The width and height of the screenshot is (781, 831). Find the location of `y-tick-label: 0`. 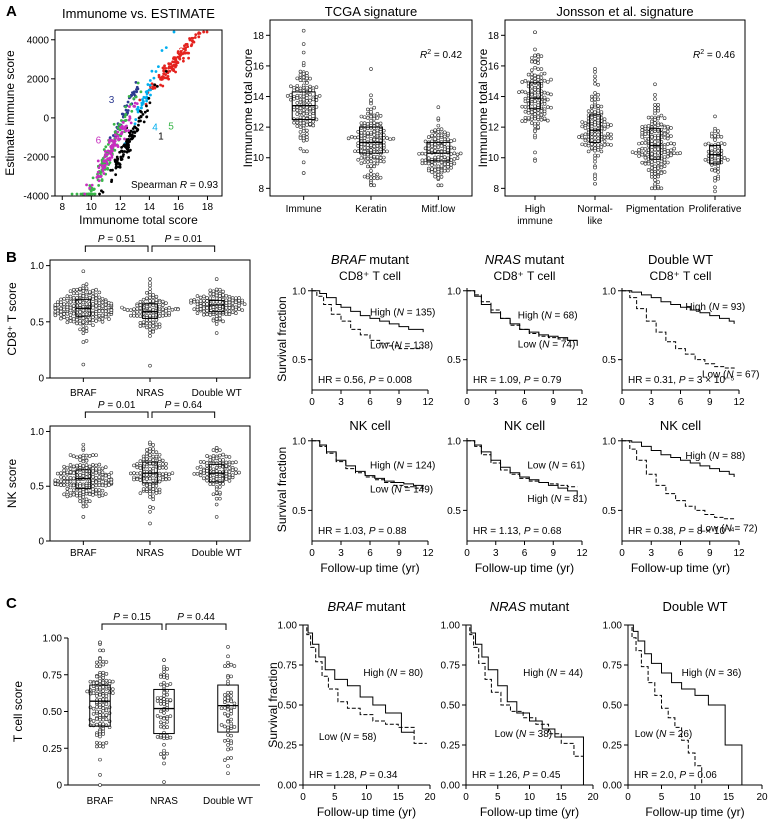

y-tick-label: 0 is located at coordinates (46, 118).